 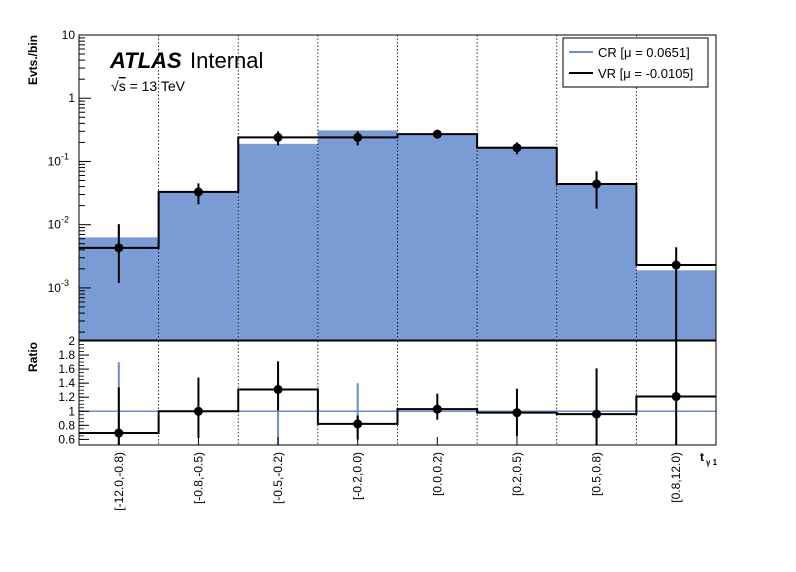 I want to click on main-y-axis: 10⁻³ 10⁻² 10⁻¹ 1 10, so click(x=69, y=180).